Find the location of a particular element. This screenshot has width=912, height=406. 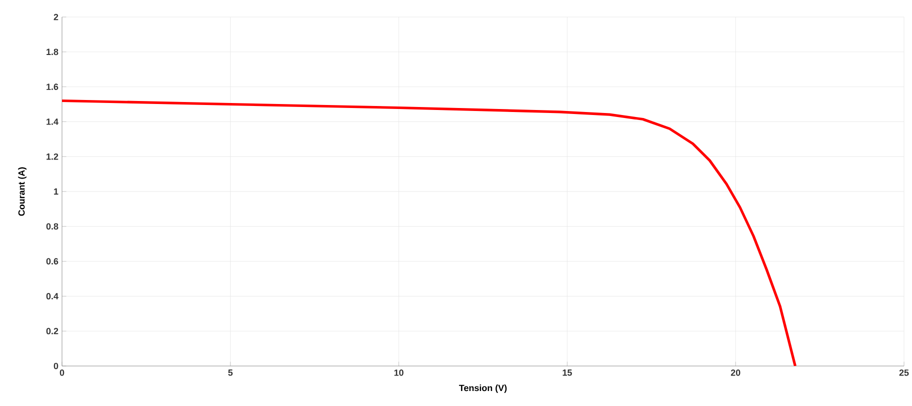

y-tick-label: 0.6 is located at coordinates (52, 261).